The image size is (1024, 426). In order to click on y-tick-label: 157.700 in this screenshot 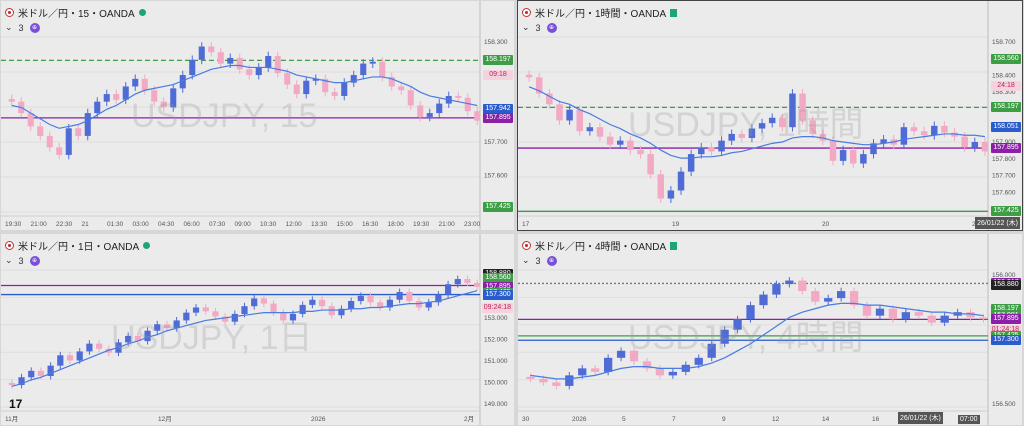, I will do `click(496, 142)`.